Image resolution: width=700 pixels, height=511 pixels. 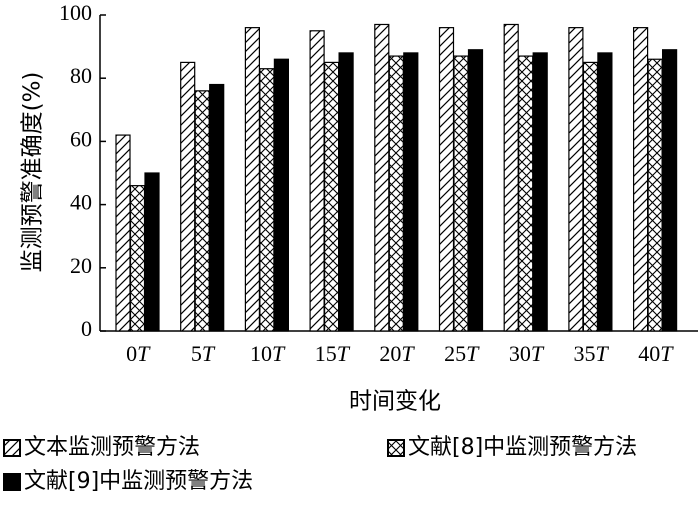 What do you see at coordinates (33, 172) in the screenshot?
I see `y-axis-label: 监测预警准确度(%)` at bounding box center [33, 172].